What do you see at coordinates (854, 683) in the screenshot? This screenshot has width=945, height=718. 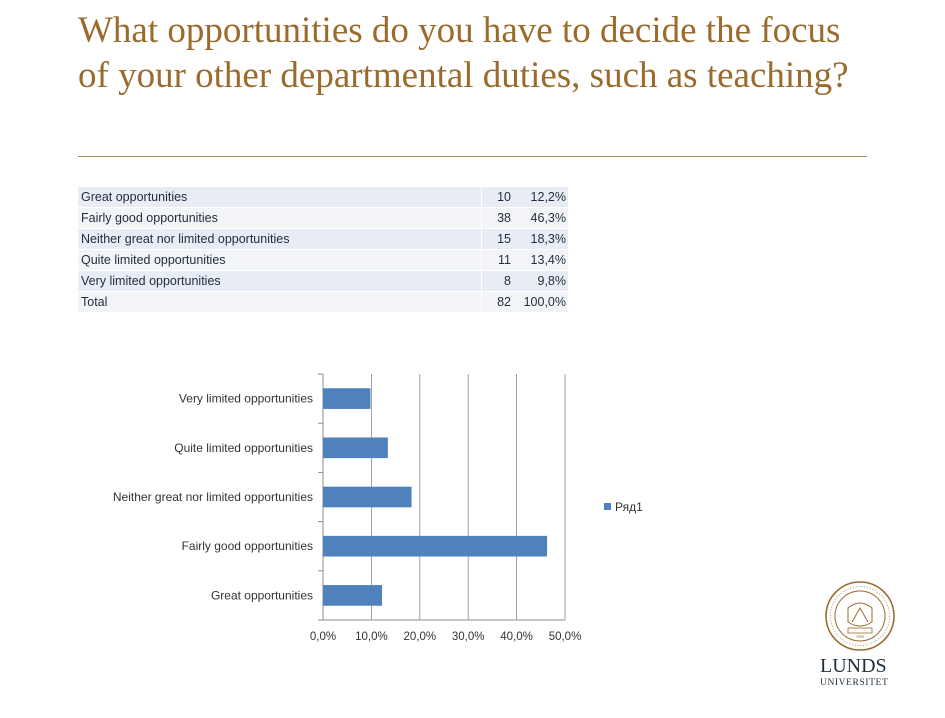 I see `logo-subtitle: UNIVERSITET` at bounding box center [854, 683].